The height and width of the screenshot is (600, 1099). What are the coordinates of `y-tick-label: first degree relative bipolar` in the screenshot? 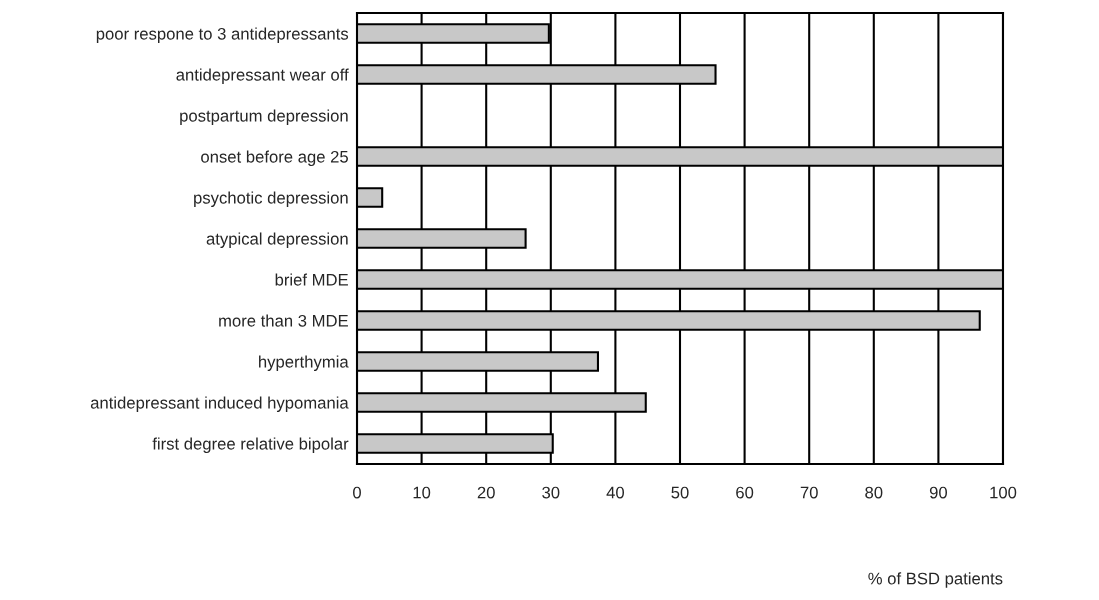 It's located at (250, 445).